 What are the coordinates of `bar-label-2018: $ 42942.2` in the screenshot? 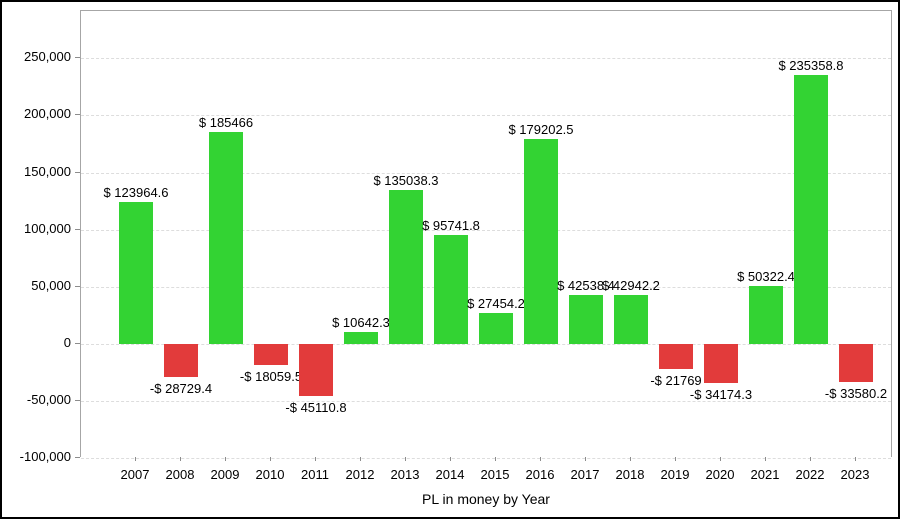 It's located at (631, 285).